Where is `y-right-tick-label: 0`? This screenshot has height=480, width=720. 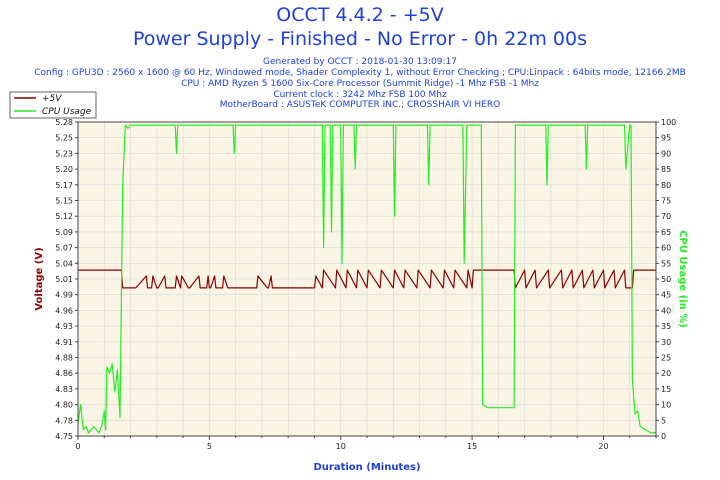 y-right-tick-label: 0 is located at coordinates (663, 436).